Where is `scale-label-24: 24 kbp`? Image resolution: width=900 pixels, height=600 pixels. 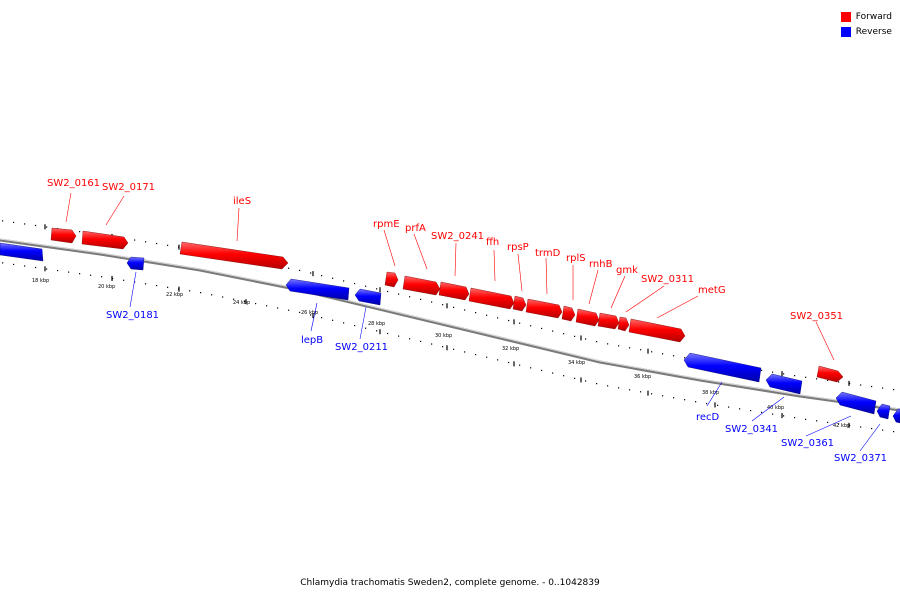
scale-label-24: 24 kbp is located at coordinates (241, 303).